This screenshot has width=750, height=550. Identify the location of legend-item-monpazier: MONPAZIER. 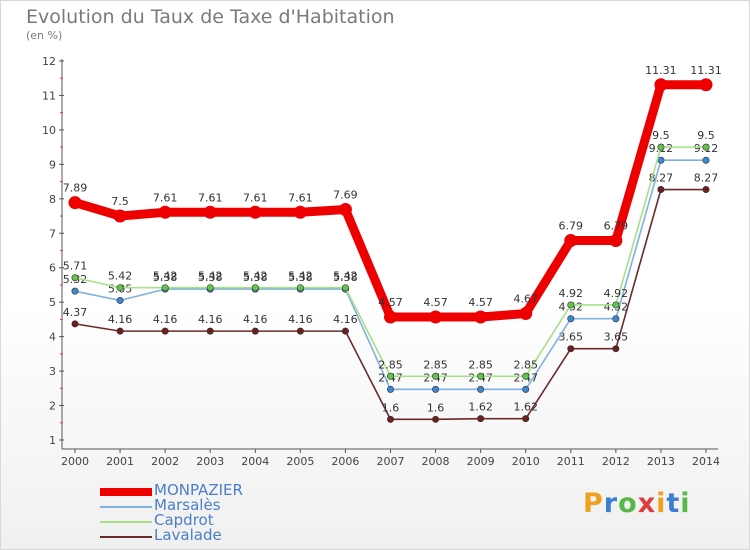
(220, 490).